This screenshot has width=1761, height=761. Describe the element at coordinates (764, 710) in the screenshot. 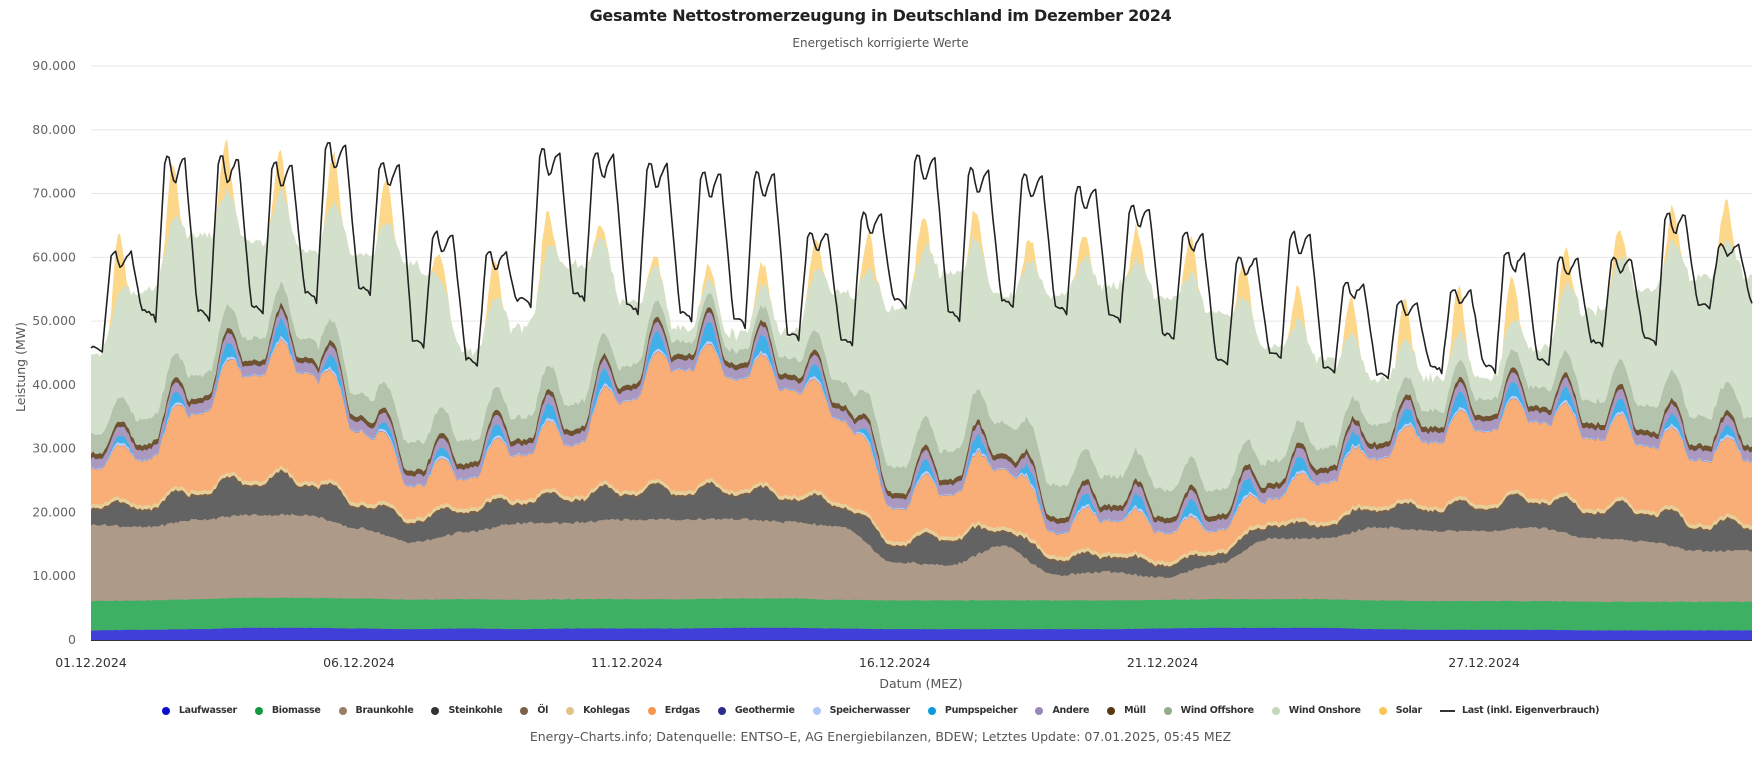

I see `legend-label: Geothermie` at that location.